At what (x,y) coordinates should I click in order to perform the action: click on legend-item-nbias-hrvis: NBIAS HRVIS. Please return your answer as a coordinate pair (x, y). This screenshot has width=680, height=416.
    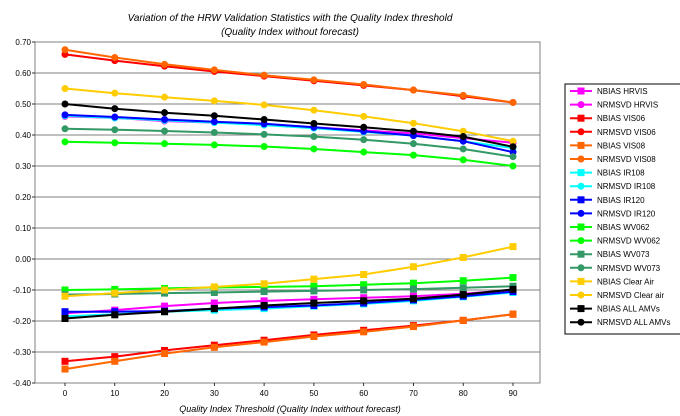
    Looking at the image, I should click on (609, 91).